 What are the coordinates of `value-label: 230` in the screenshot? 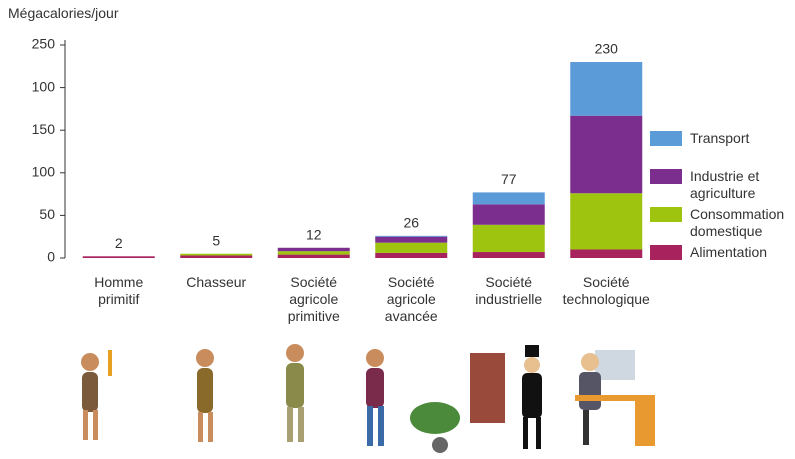 It's located at (607, 49).